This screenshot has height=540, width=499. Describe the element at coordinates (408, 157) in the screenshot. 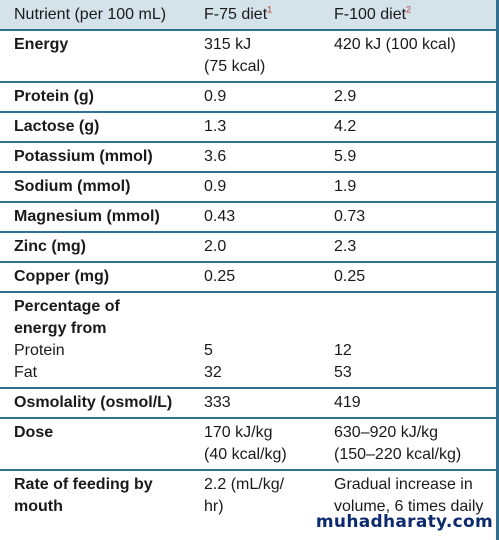

I see `f100-value: 5.9` at that location.